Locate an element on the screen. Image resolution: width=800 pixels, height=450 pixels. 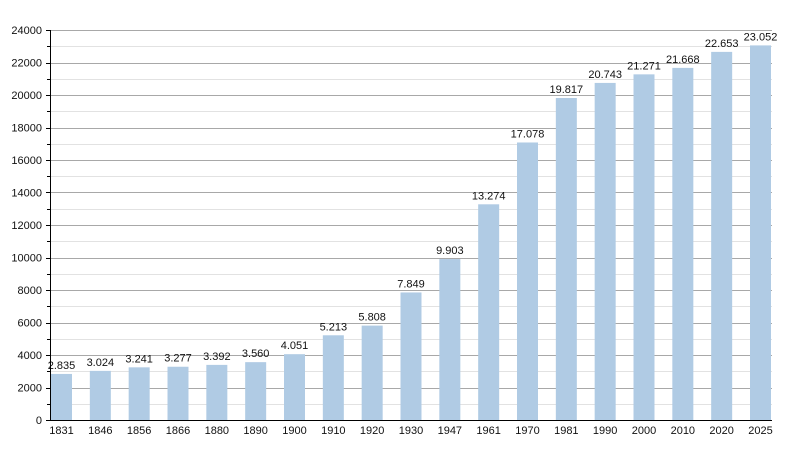
x-tick-label: 1970 is located at coordinates (527, 431).